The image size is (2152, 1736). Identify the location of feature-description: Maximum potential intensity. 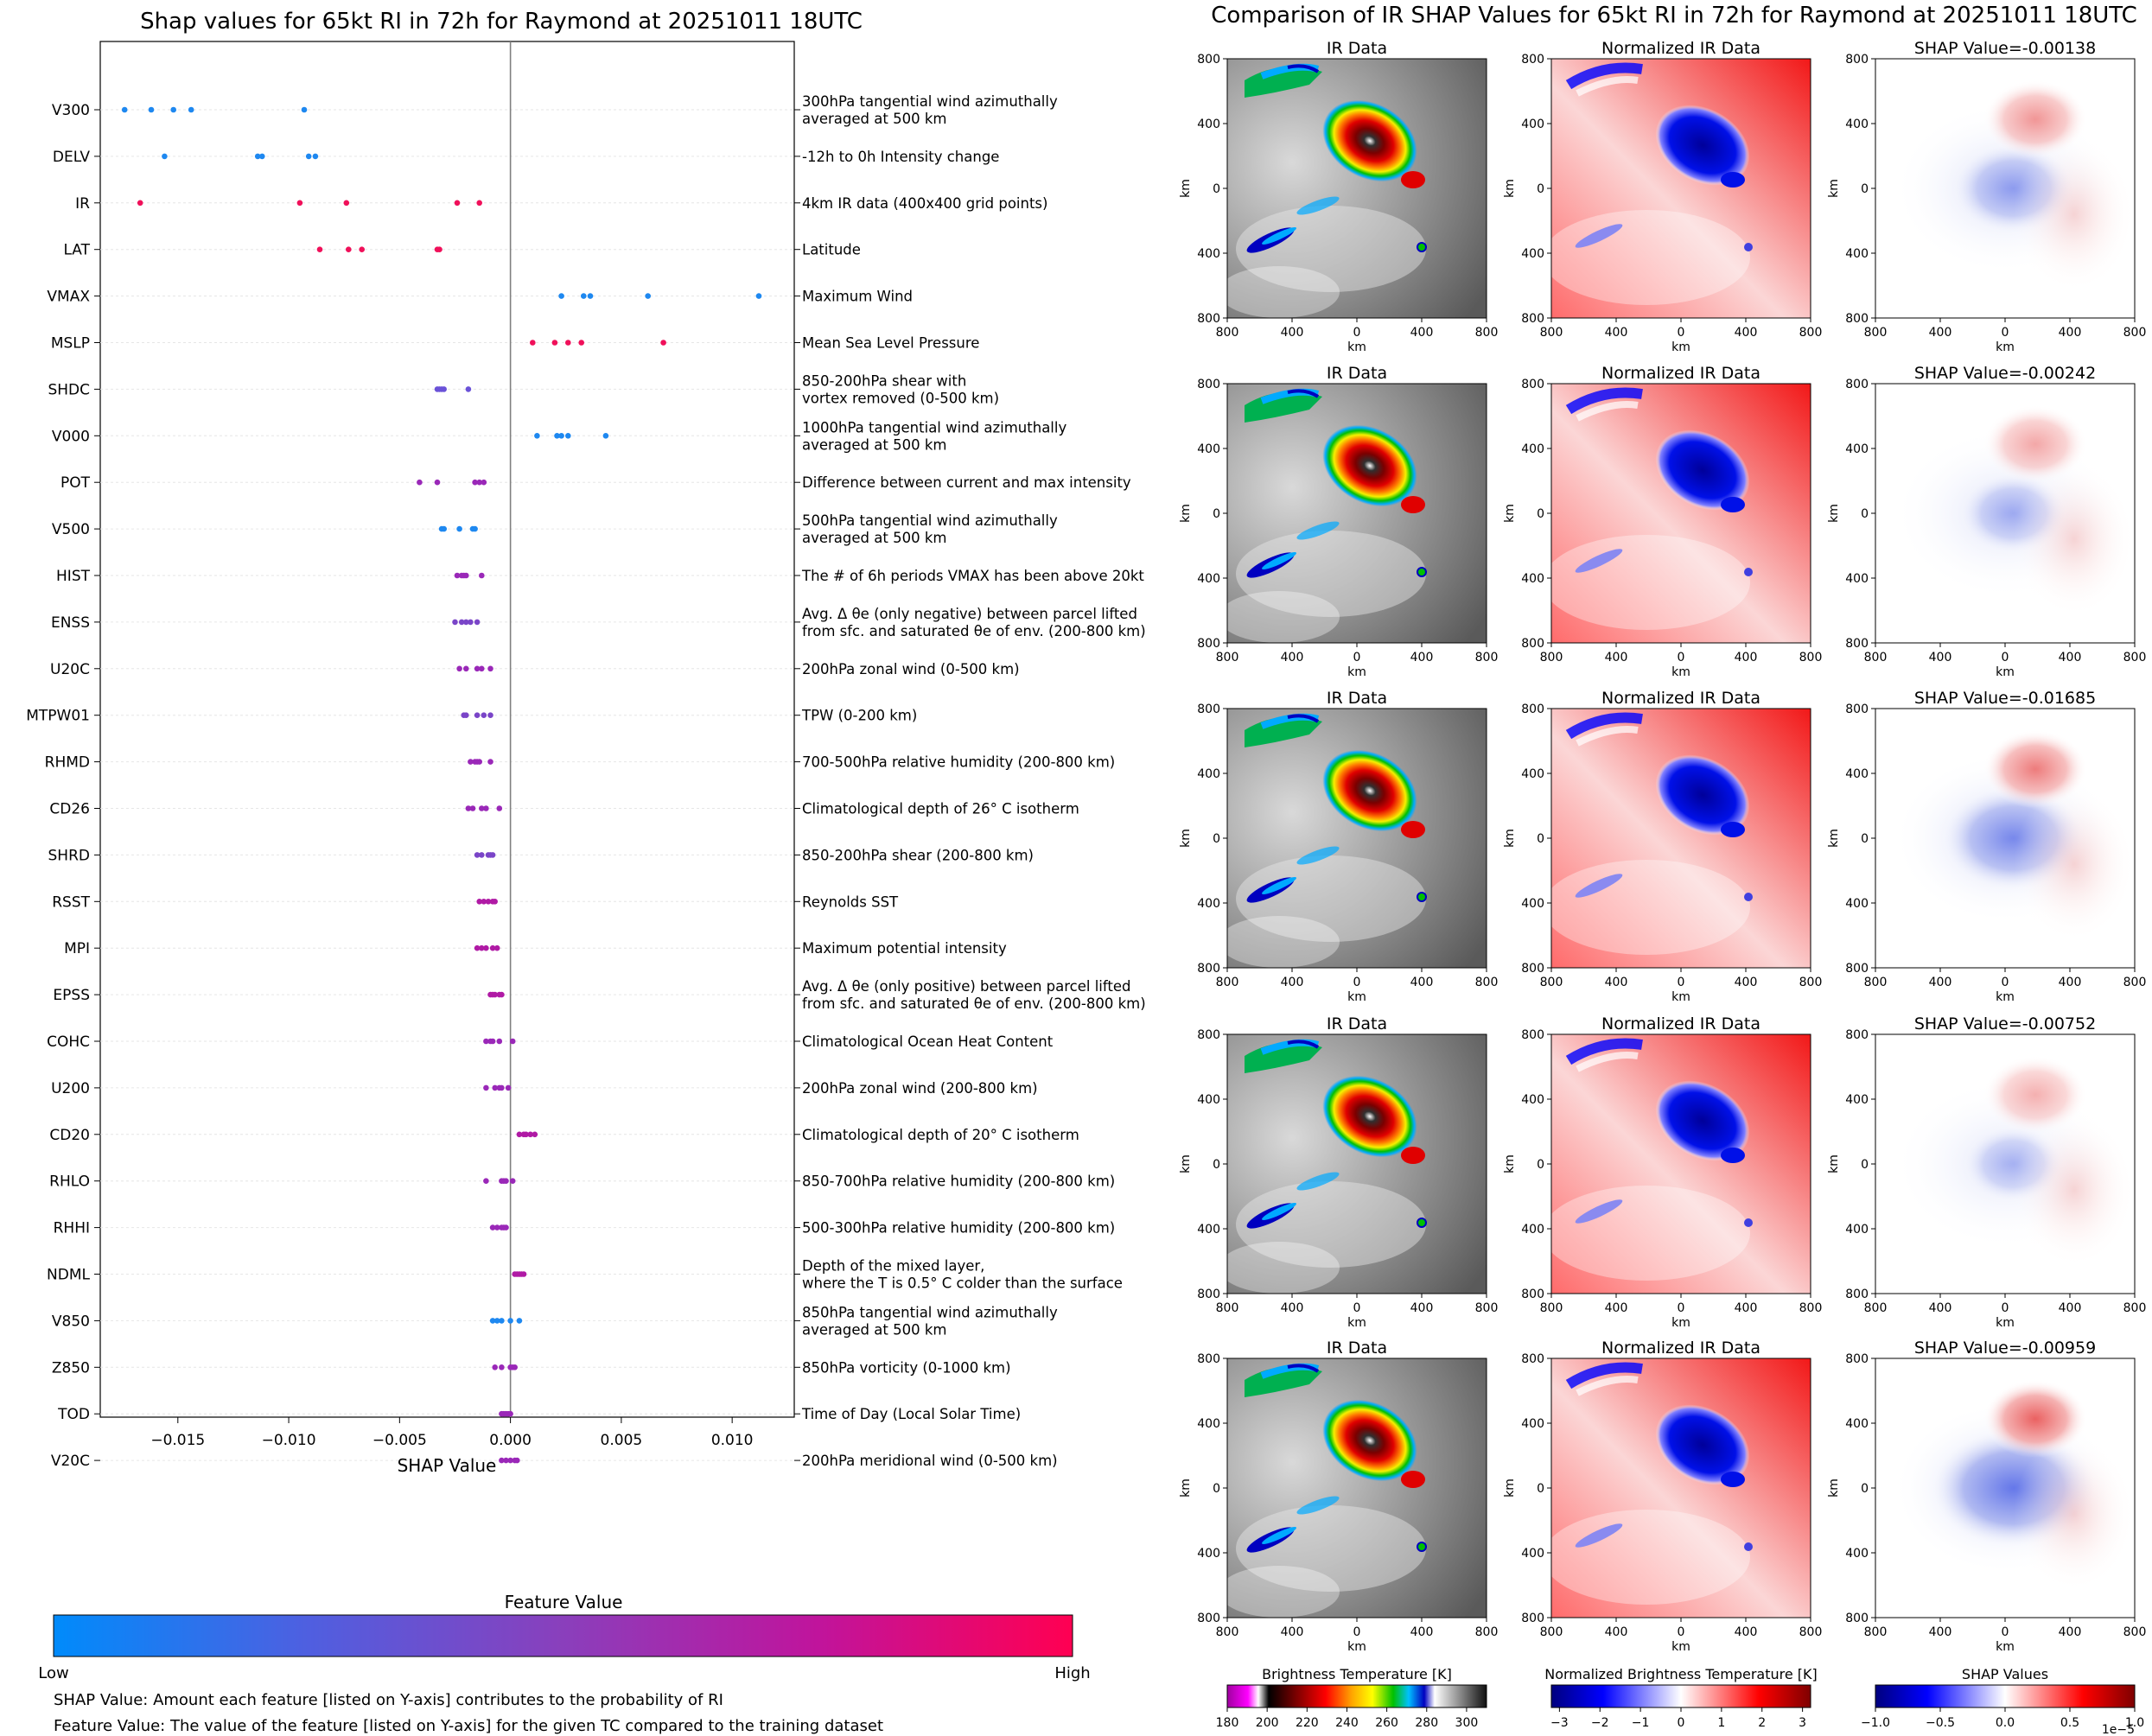
(904, 948).